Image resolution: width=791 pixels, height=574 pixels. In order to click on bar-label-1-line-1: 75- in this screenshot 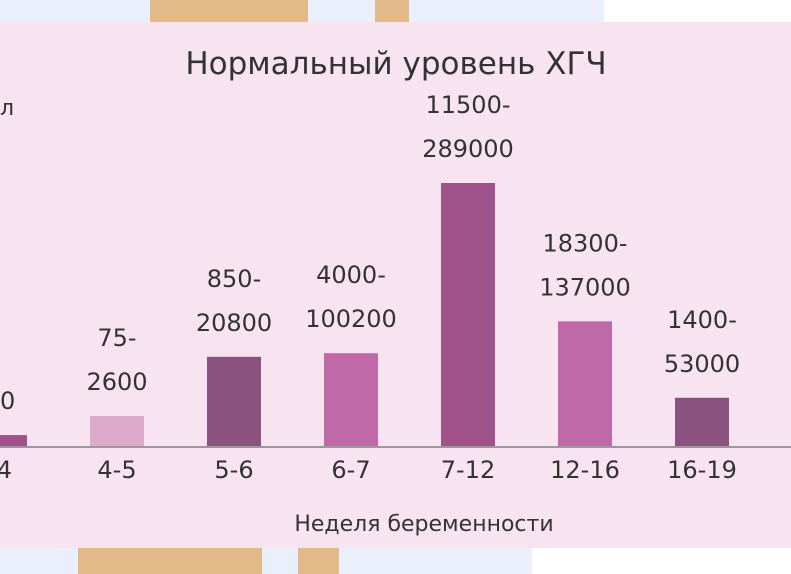, I will do `click(116, 338)`.